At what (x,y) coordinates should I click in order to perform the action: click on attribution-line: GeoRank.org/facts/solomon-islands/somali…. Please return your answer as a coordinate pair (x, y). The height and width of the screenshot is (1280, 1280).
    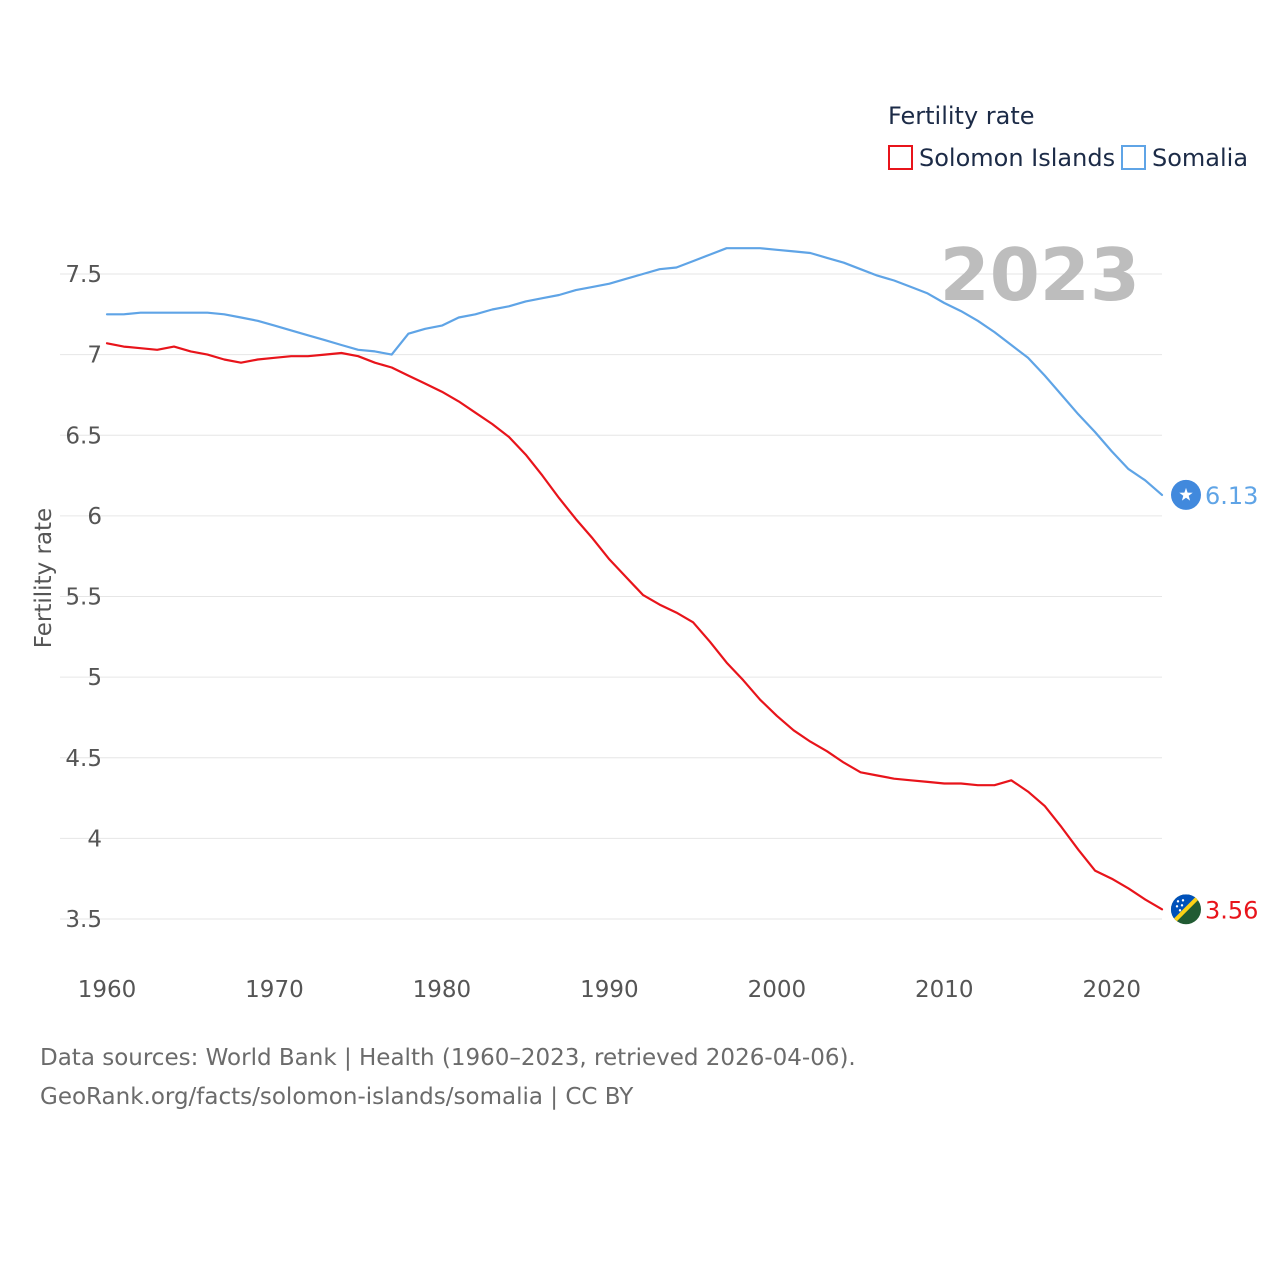
    Looking at the image, I should click on (337, 1097).